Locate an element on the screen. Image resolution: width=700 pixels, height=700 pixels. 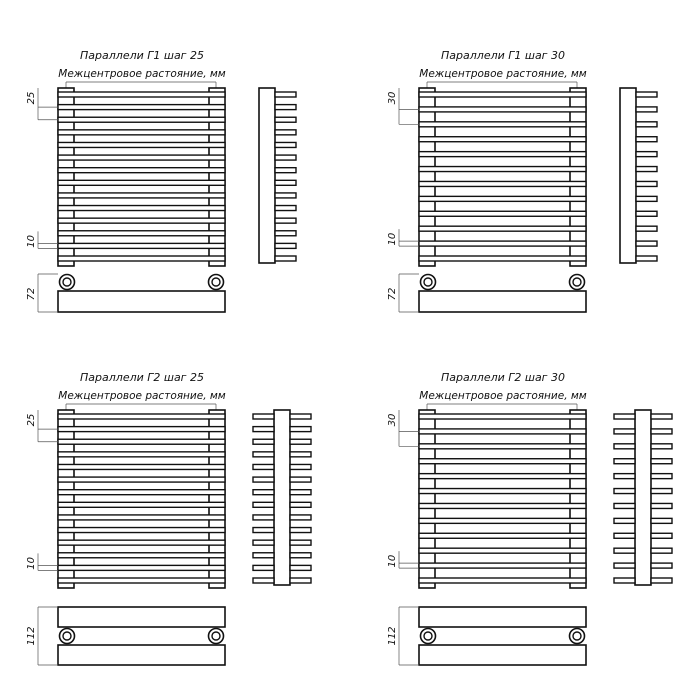
drawing-title: Параллели Г2 шаг 30 is located at coordinates (503, 377).